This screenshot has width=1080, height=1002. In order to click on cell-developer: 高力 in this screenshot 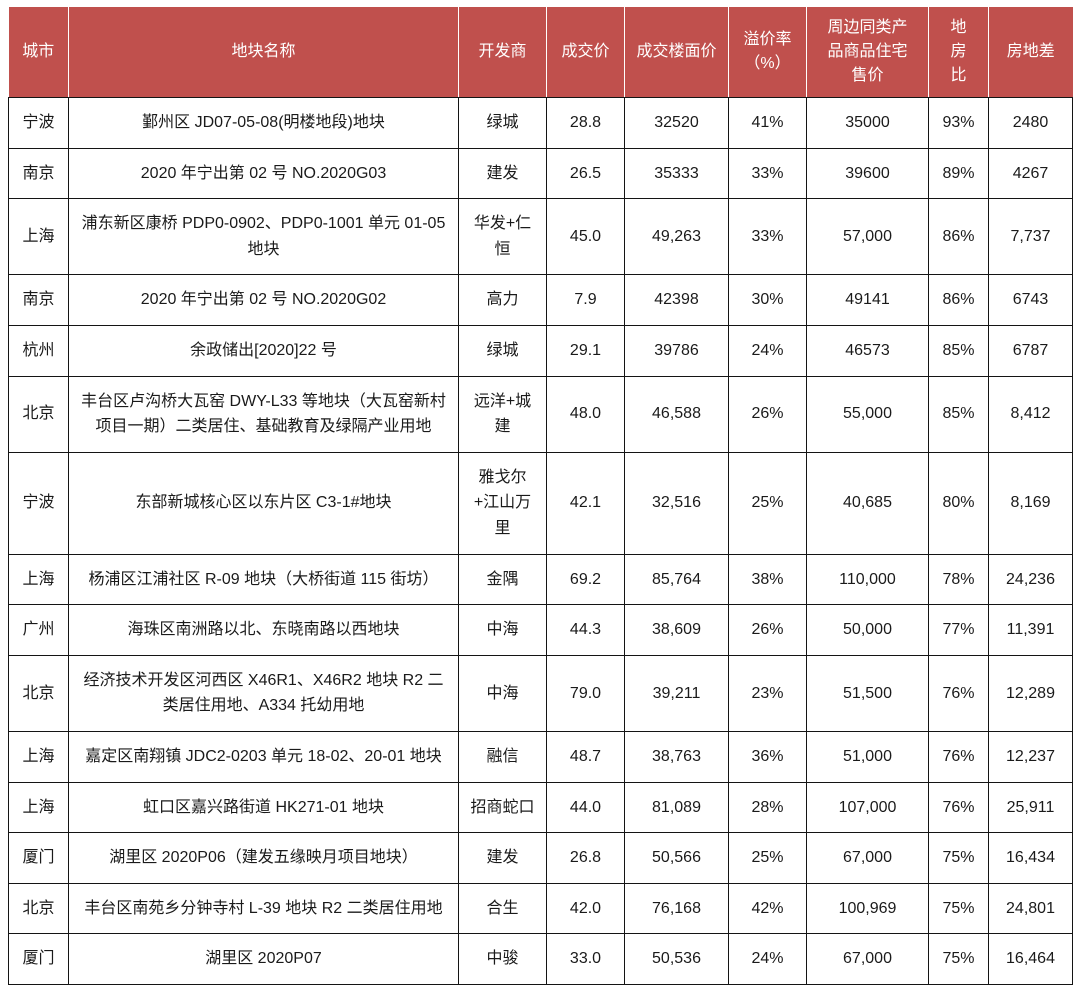, I will do `click(502, 300)`.